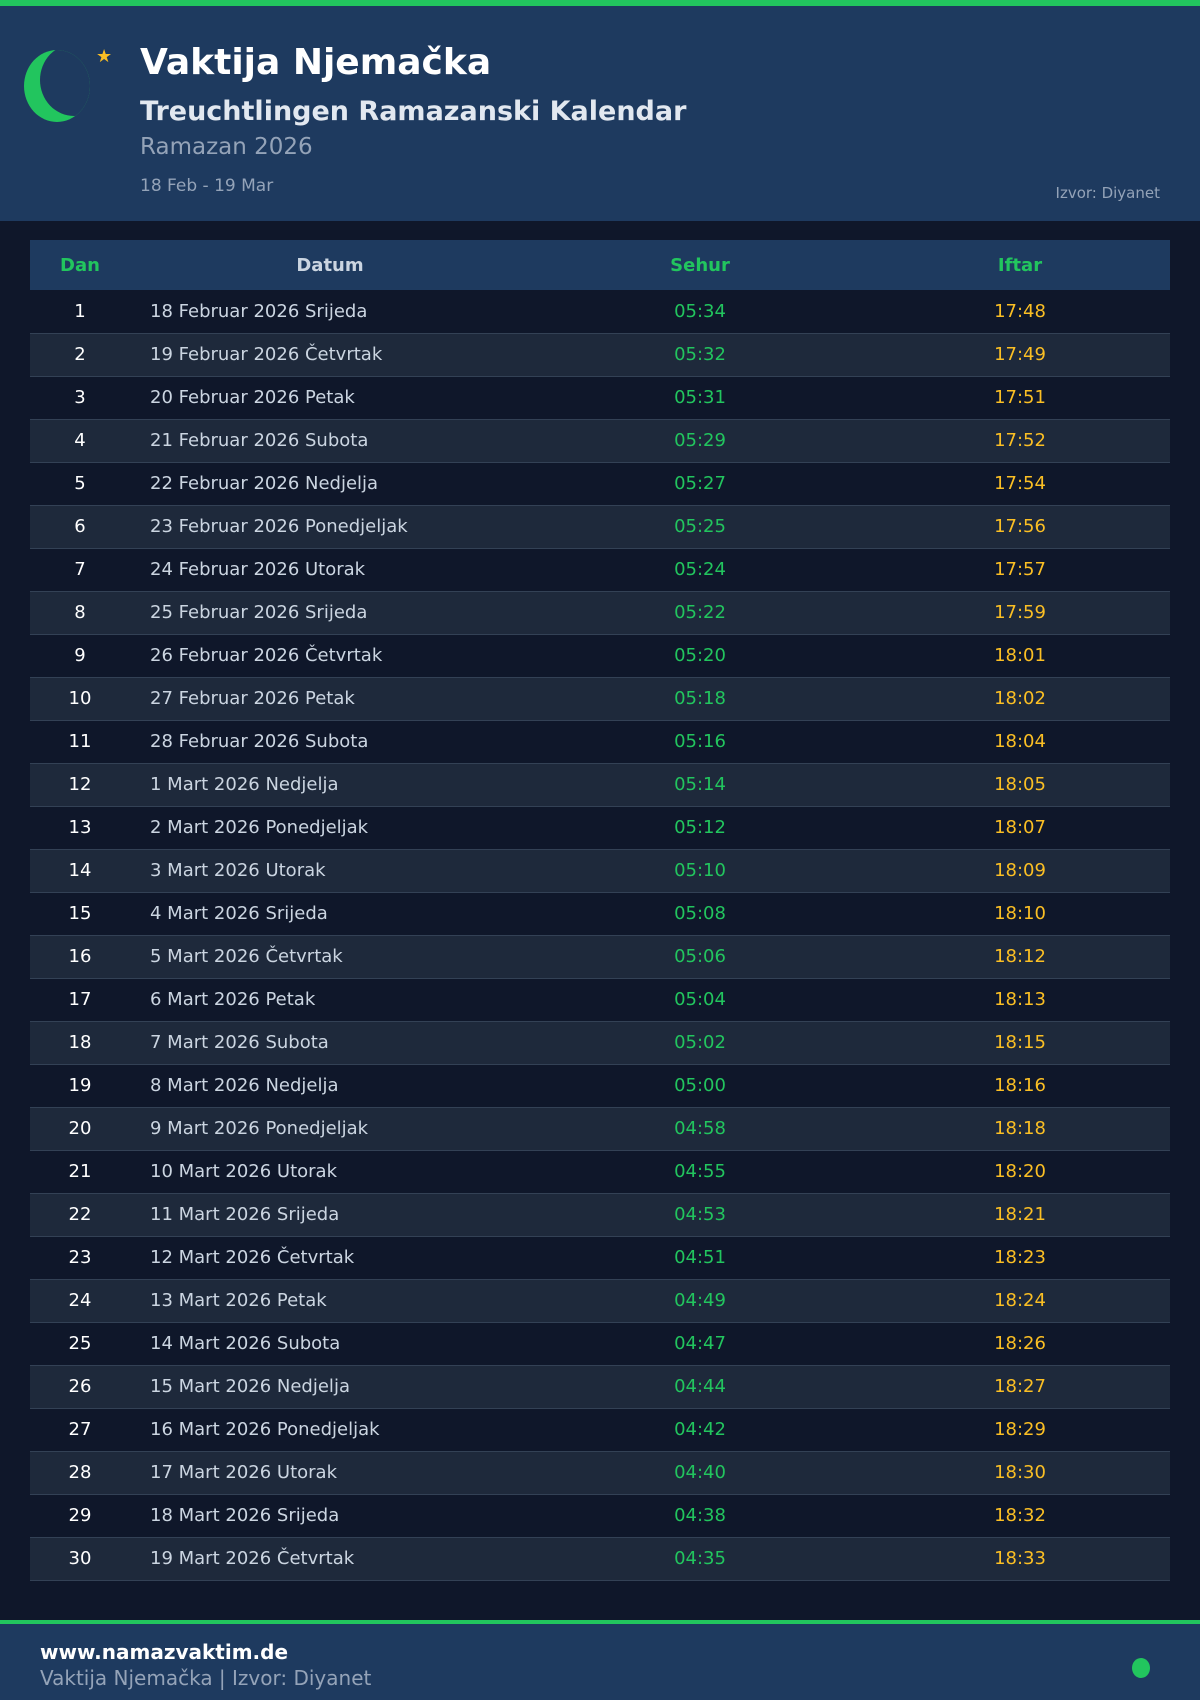 This screenshot has height=1700, width=1200. I want to click on iftar-time: 17:59, so click(1020, 613).